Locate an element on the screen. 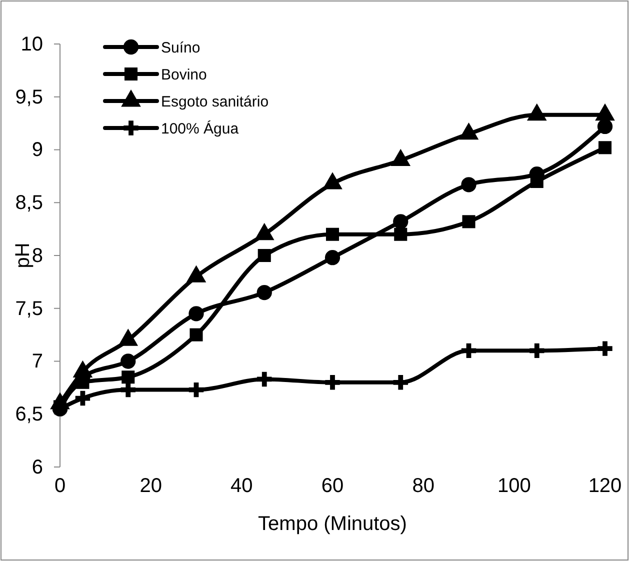  legend-label: Suíno is located at coordinates (180, 47).